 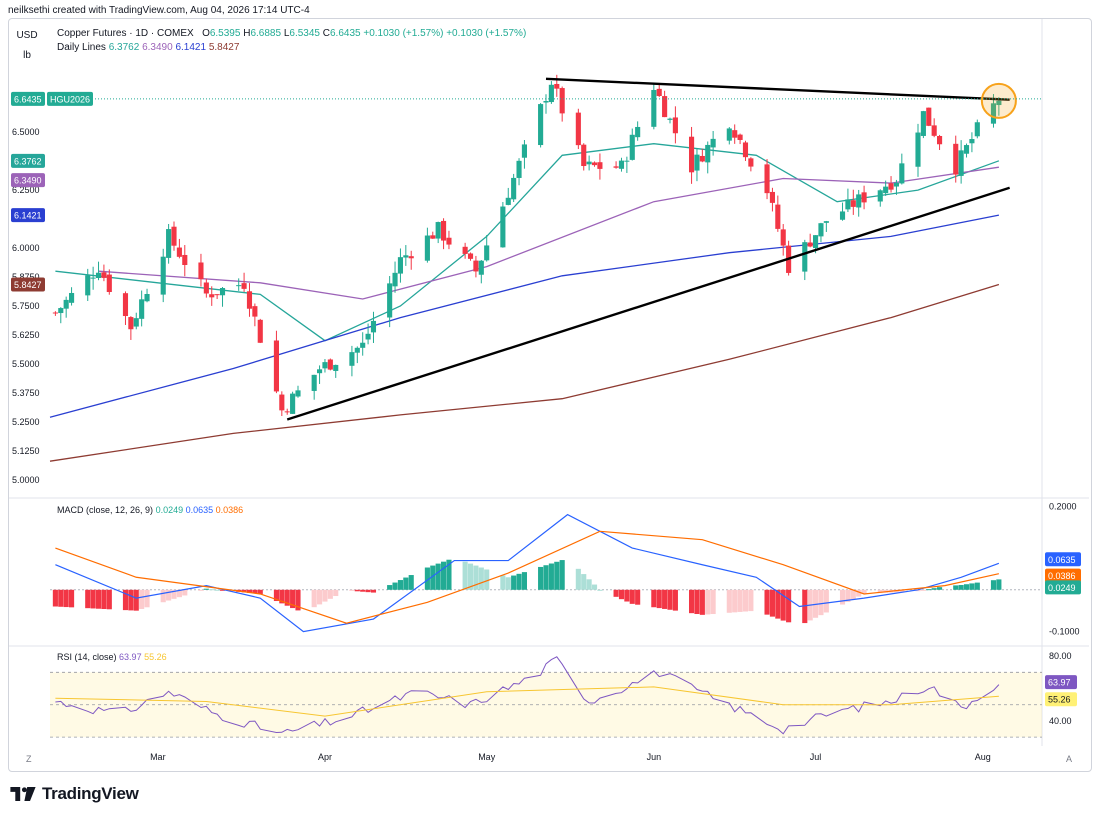 I want to click on unit-label: lb, so click(x=27, y=55).